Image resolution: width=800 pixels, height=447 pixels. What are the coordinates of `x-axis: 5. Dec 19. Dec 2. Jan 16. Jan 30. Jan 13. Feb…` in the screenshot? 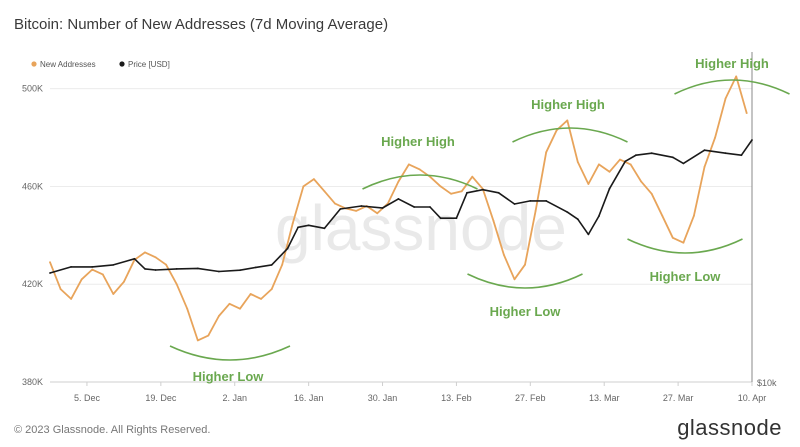 It's located at (420, 392).